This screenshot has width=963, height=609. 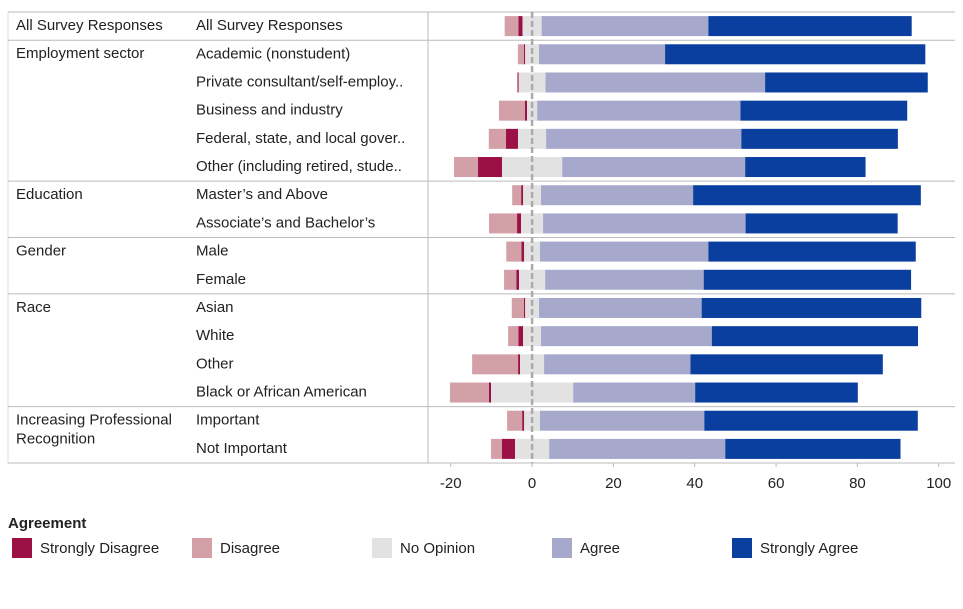 What do you see at coordinates (99, 548) in the screenshot?
I see `legend-label: Strongly Disagree` at bounding box center [99, 548].